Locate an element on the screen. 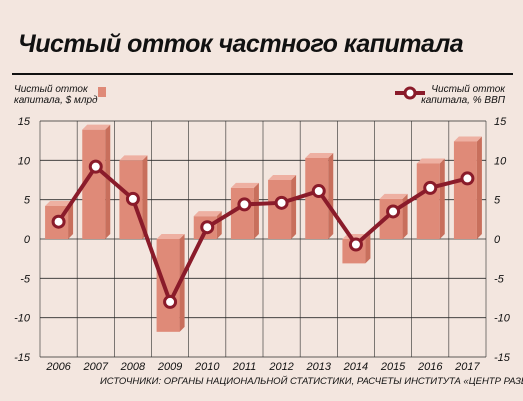 This screenshot has width=523, height=401. y-tick-label-left: 15 is located at coordinates (24, 122).